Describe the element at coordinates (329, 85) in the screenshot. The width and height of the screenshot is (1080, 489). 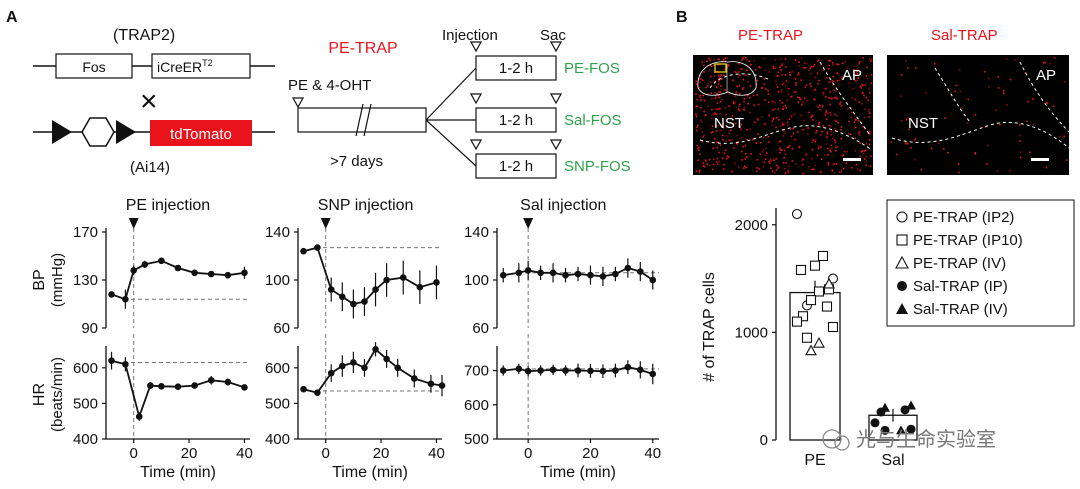
I see `pe-4oht-label: PE & 4-OHT` at that location.